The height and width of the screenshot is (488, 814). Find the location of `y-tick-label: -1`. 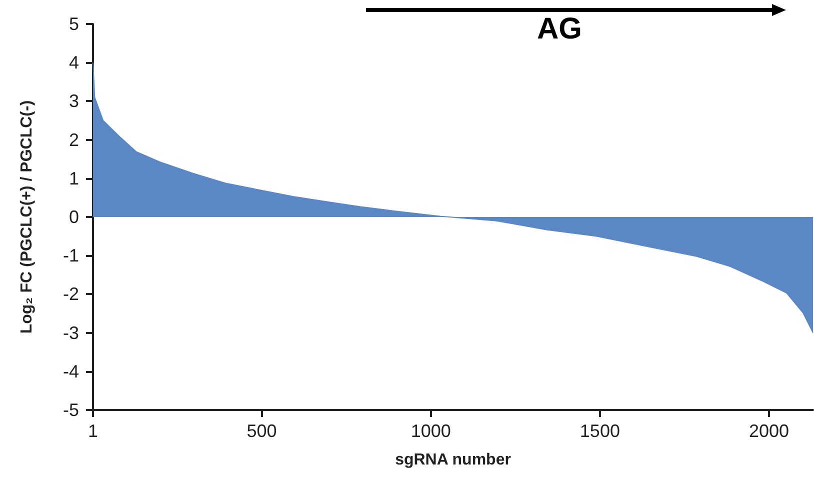

y-tick-label: -1 is located at coordinates (70, 256).